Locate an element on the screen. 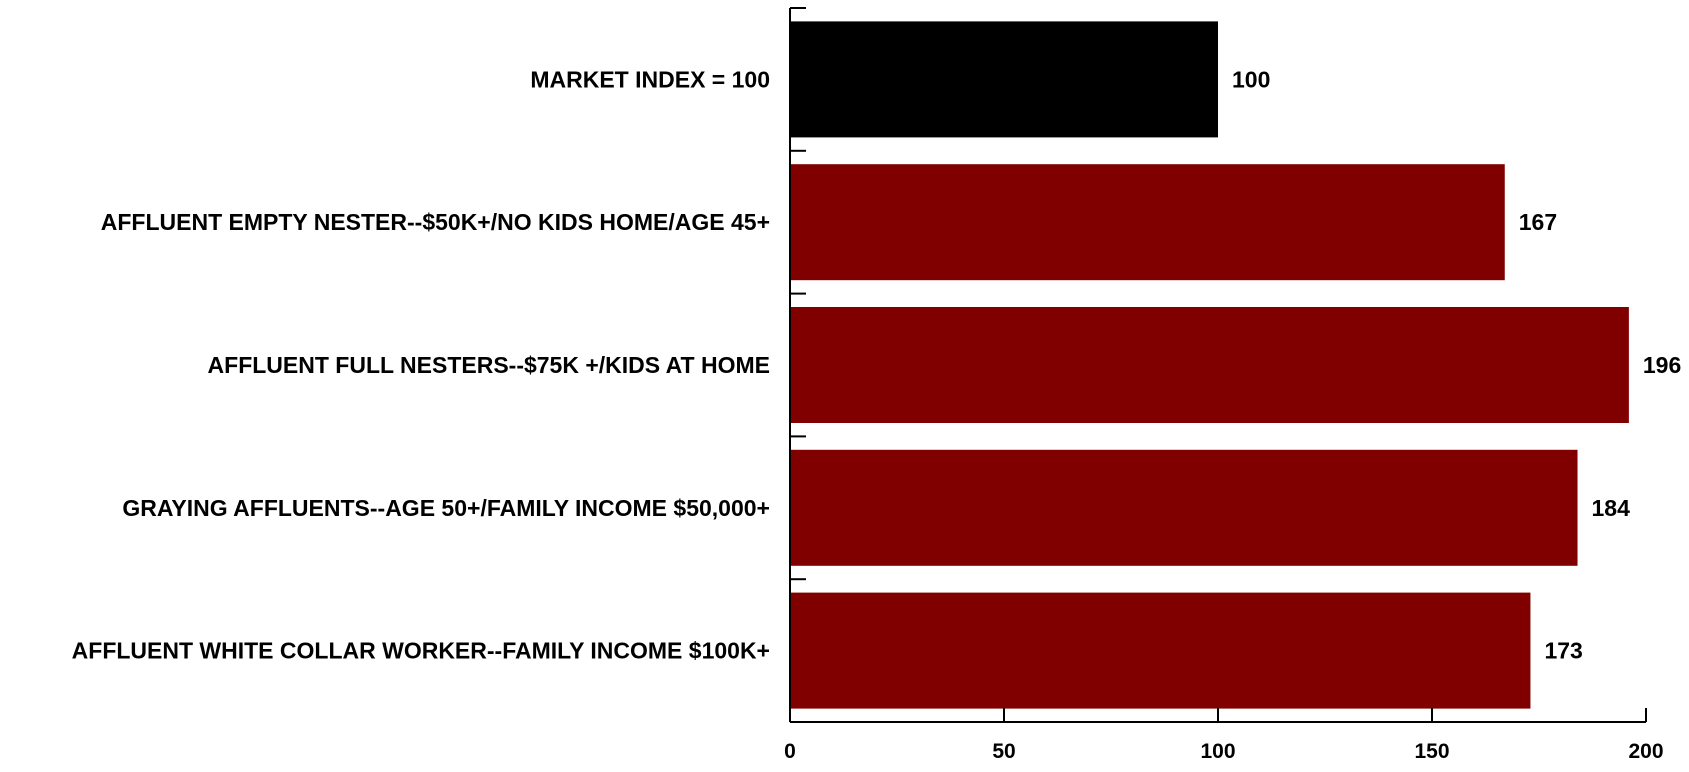 This screenshot has width=1689, height=772. value-label: 167 is located at coordinates (1538, 222).